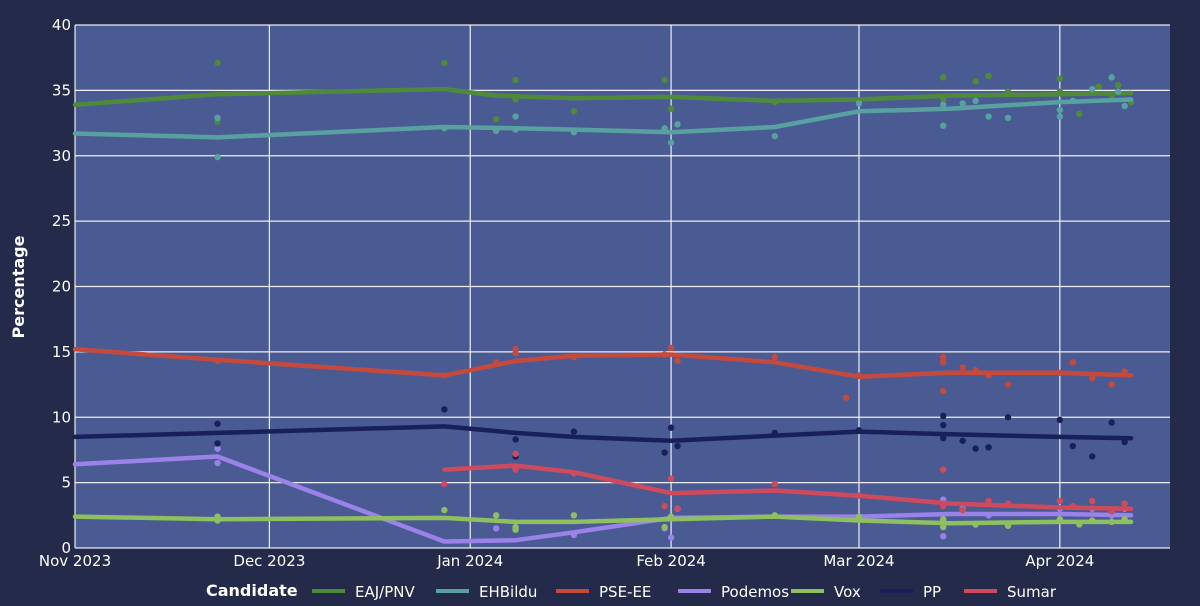 This screenshot has height=606, width=1200. What do you see at coordinates (66, 548) in the screenshot?
I see `y-tick-label: 0` at bounding box center [66, 548].